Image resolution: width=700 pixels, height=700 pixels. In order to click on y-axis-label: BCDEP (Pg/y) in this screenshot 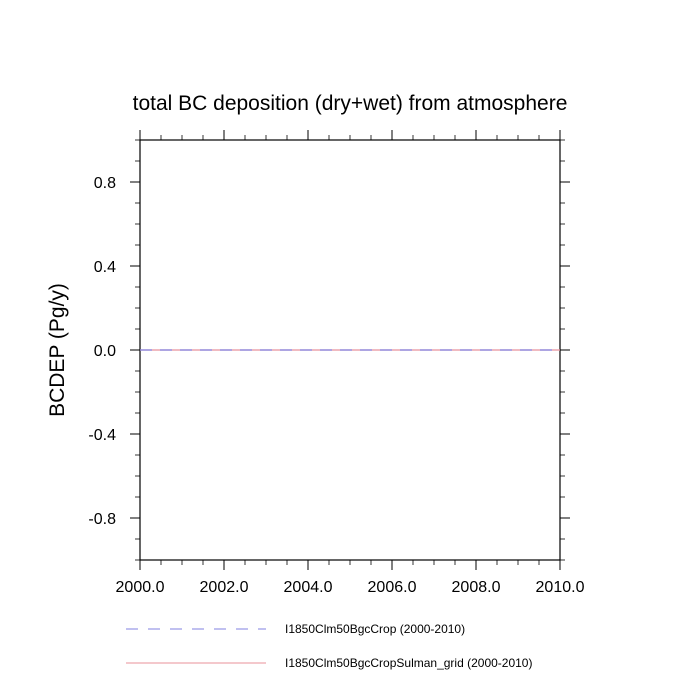, I will do `click(57, 350)`.